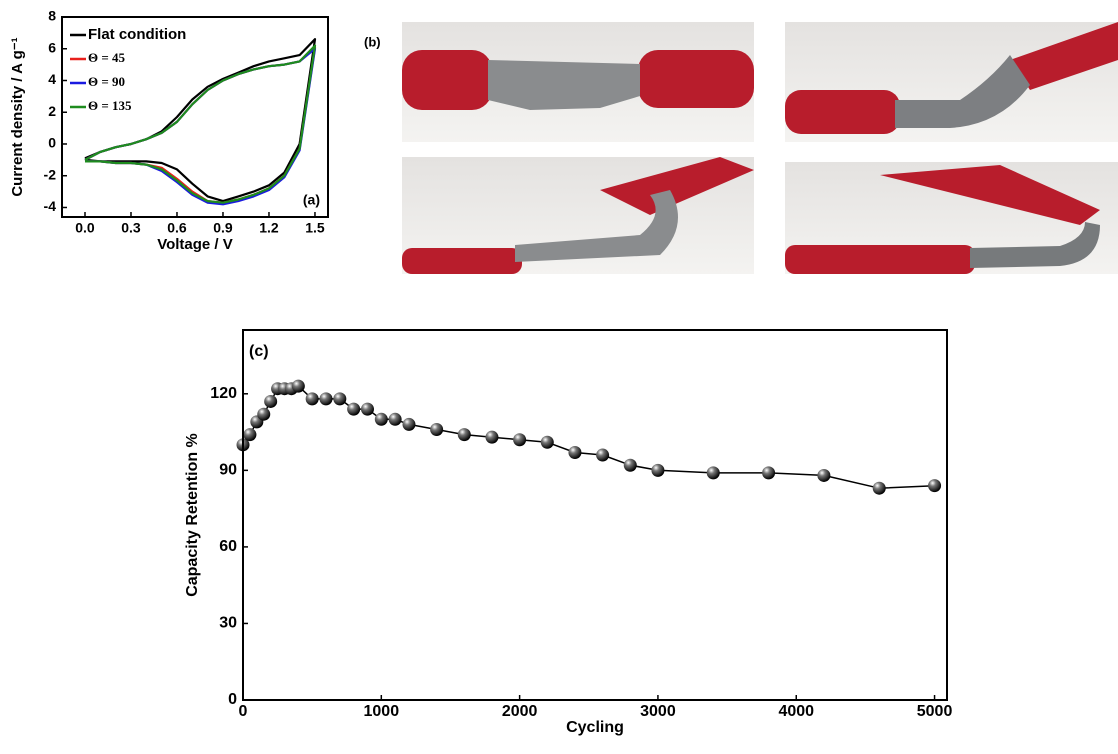  I want to click on y-tick-label: 6, so click(52, 47).